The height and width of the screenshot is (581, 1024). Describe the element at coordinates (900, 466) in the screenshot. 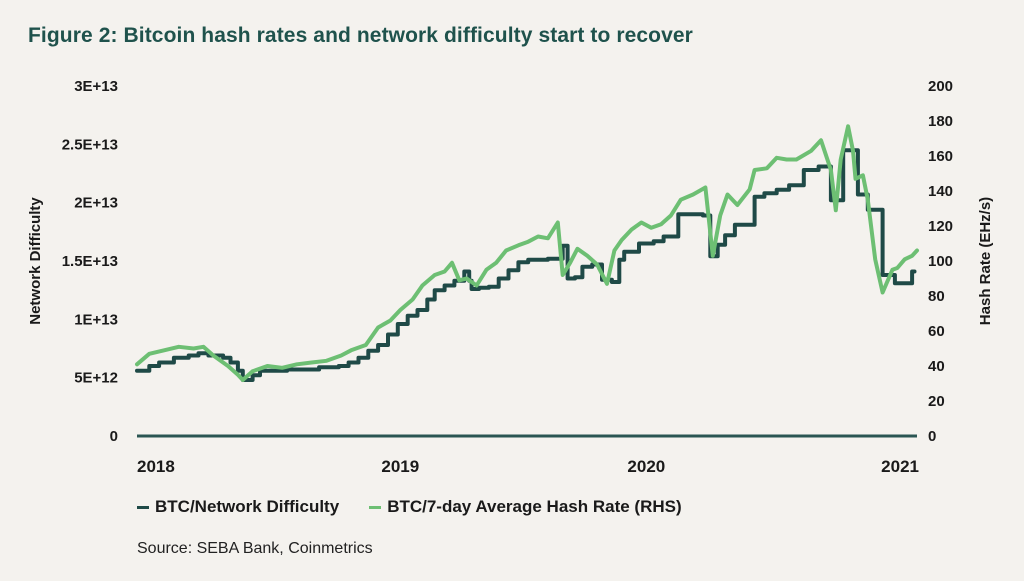

I see `x-tick-label: 2021` at that location.